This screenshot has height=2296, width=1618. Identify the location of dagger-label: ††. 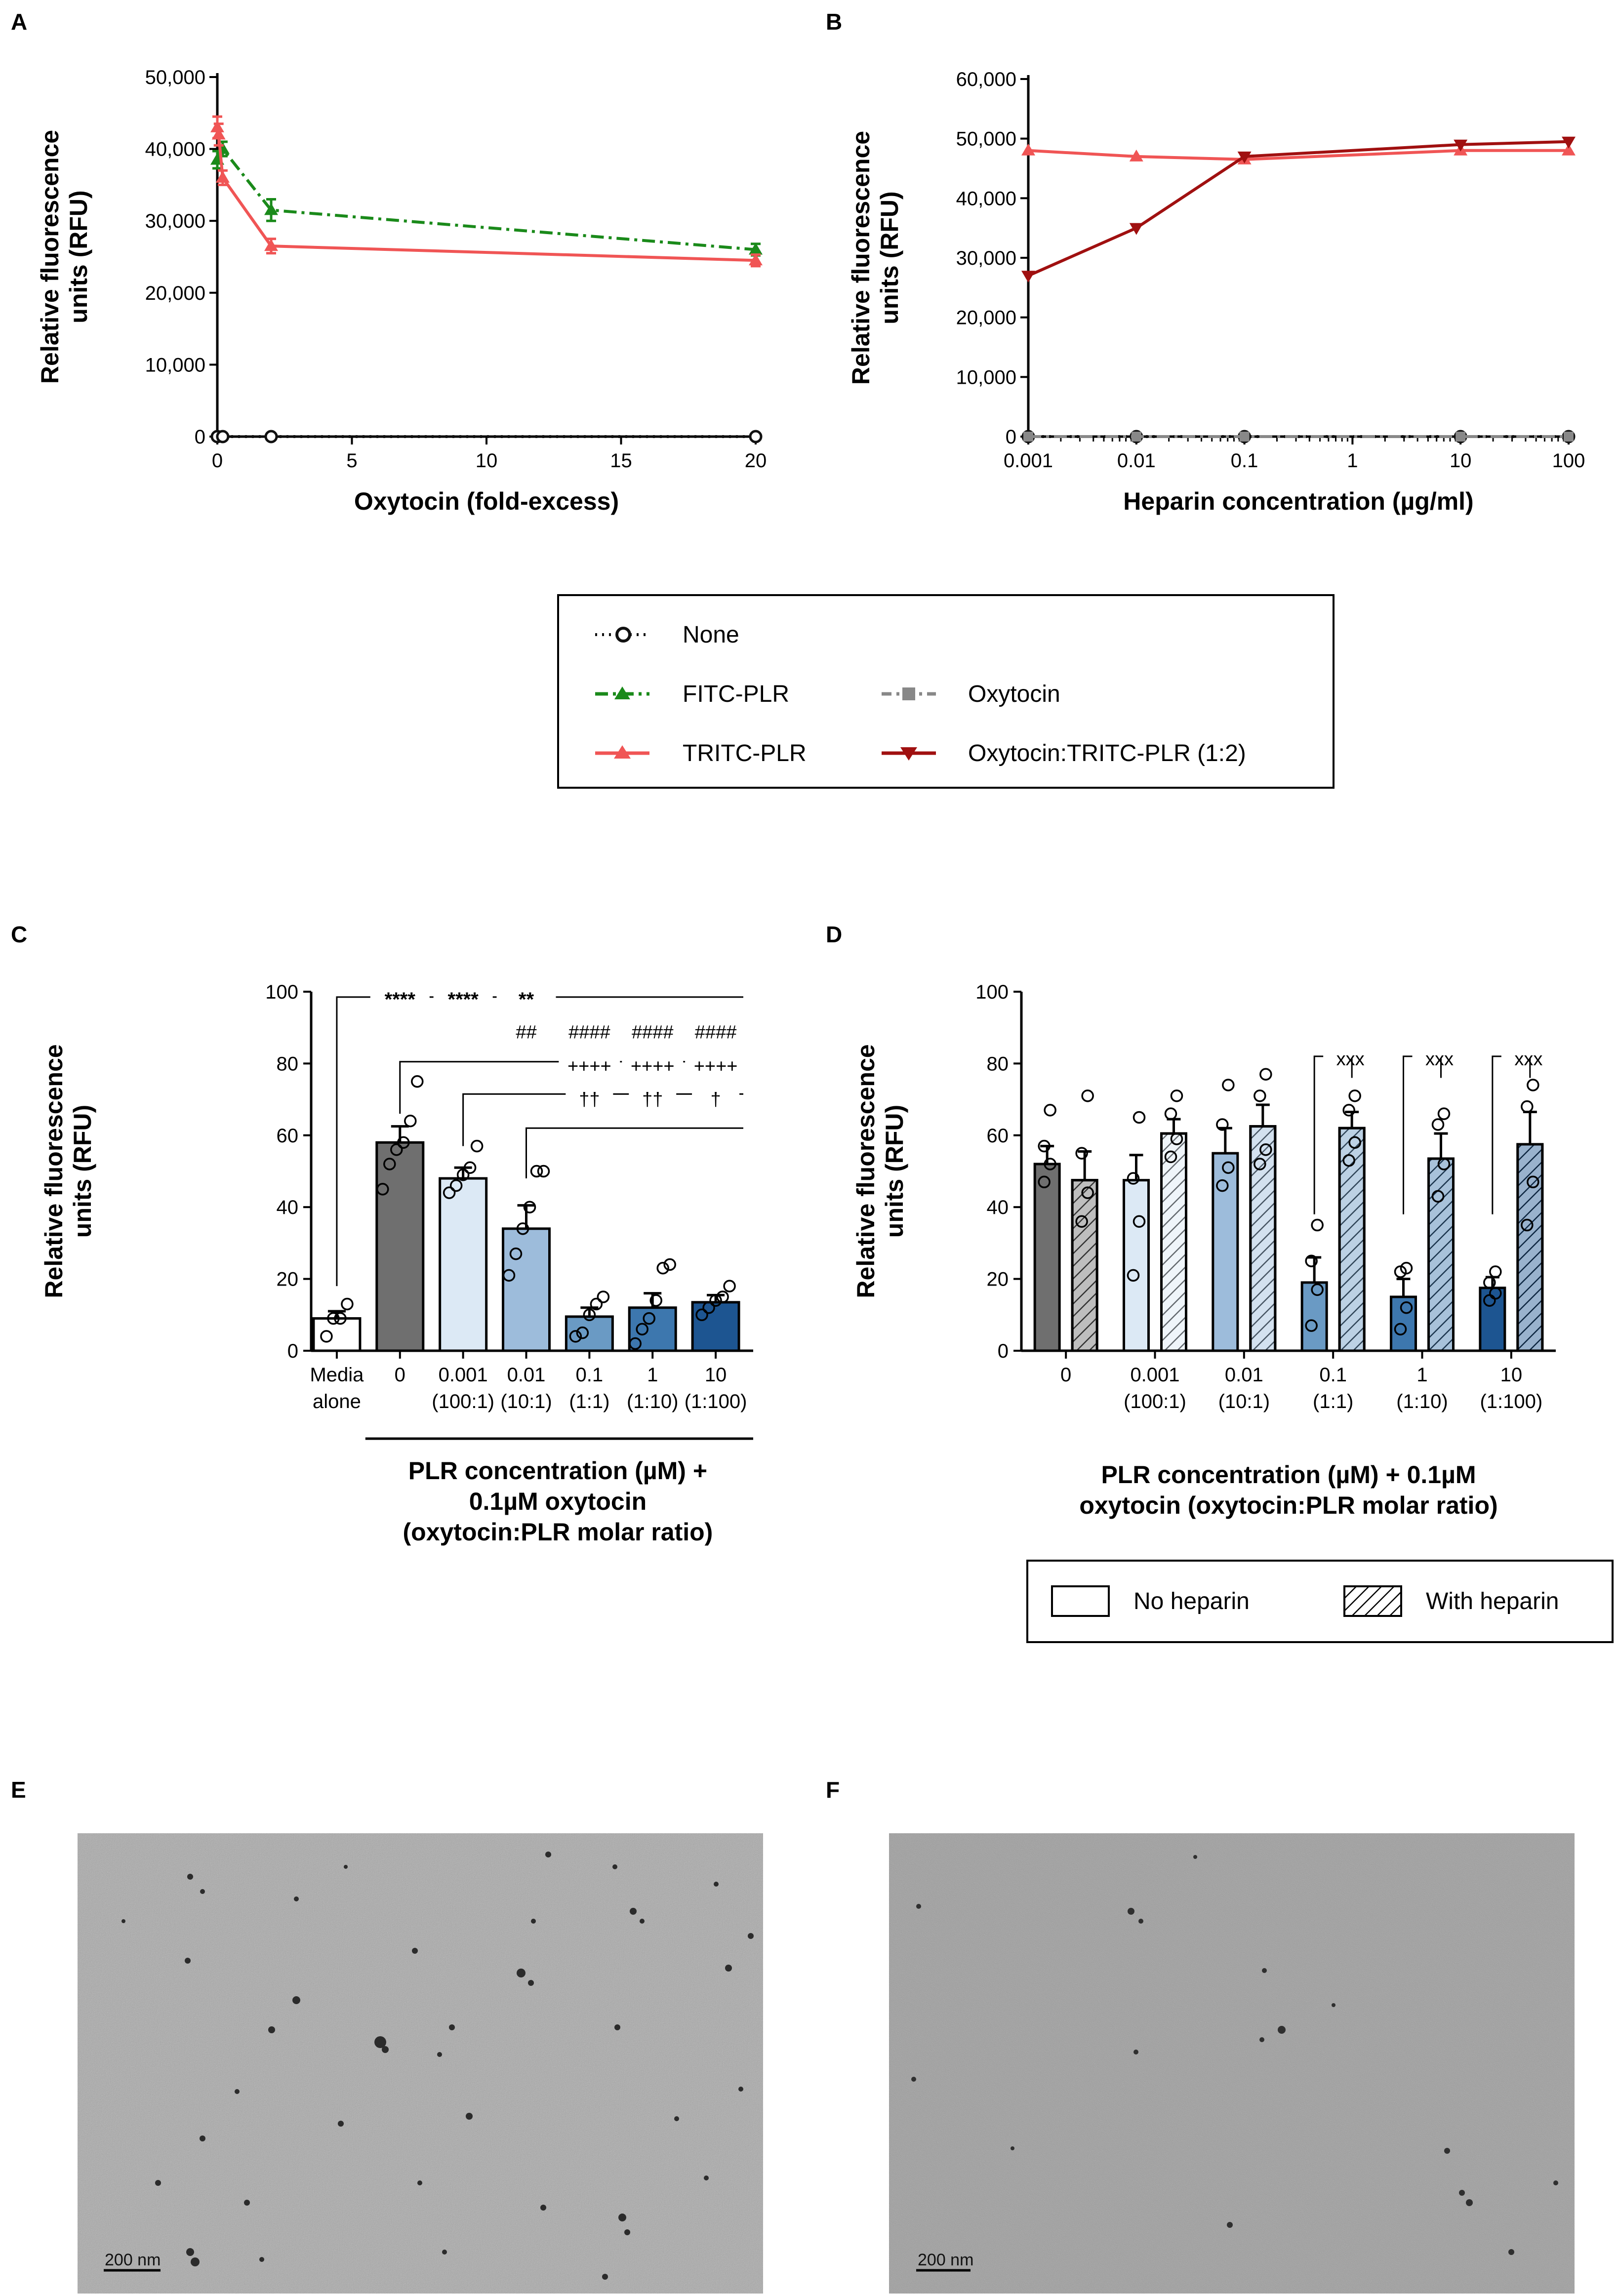
(653, 1099).